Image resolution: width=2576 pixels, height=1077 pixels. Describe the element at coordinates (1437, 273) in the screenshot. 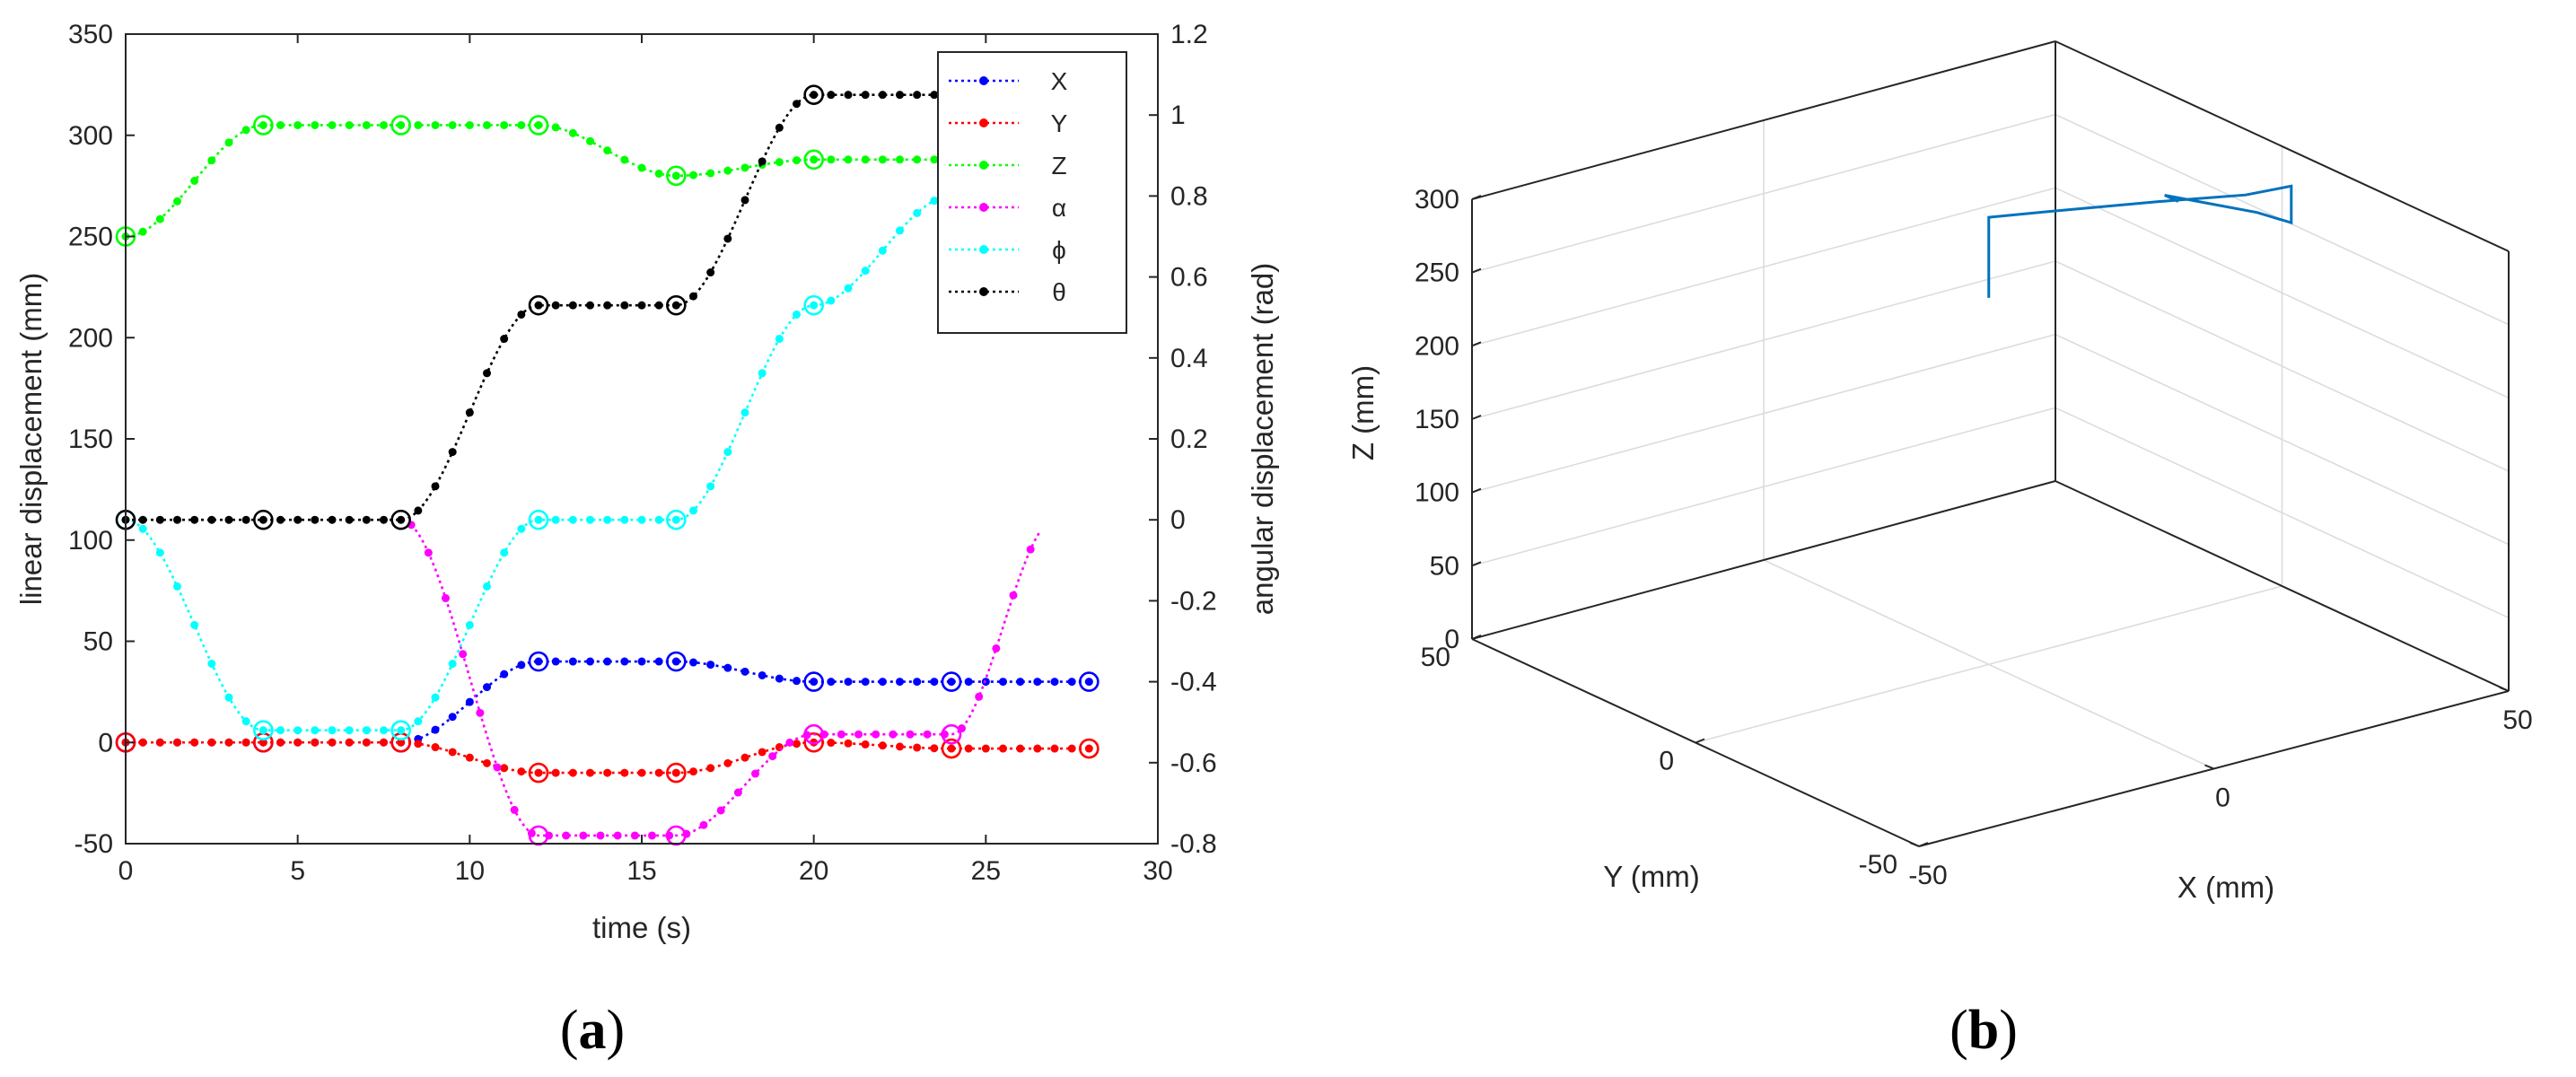

I see `z-tick-label: 250` at that location.